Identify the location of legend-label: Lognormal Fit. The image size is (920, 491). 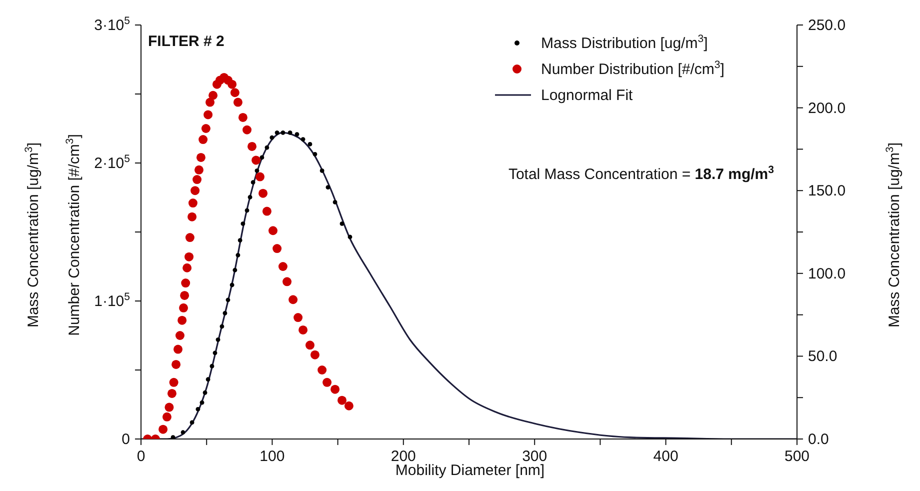
(587, 95).